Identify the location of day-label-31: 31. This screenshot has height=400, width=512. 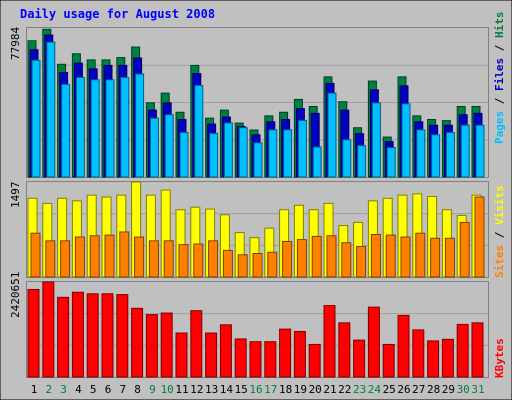
(477, 389).